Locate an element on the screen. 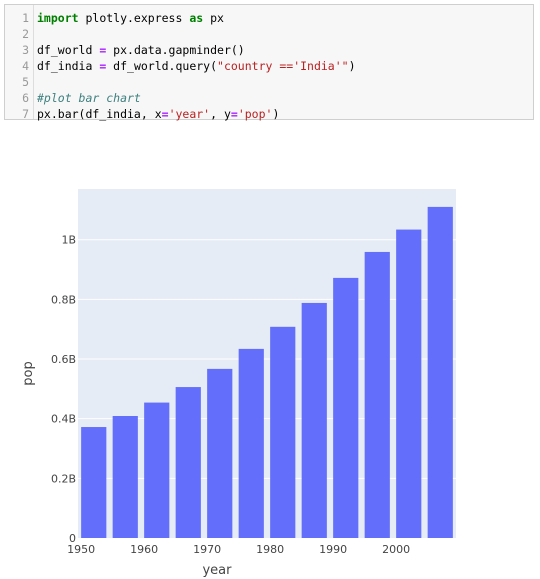 This screenshot has width=540, height=579. code-token: df_india is located at coordinates (68, 66).